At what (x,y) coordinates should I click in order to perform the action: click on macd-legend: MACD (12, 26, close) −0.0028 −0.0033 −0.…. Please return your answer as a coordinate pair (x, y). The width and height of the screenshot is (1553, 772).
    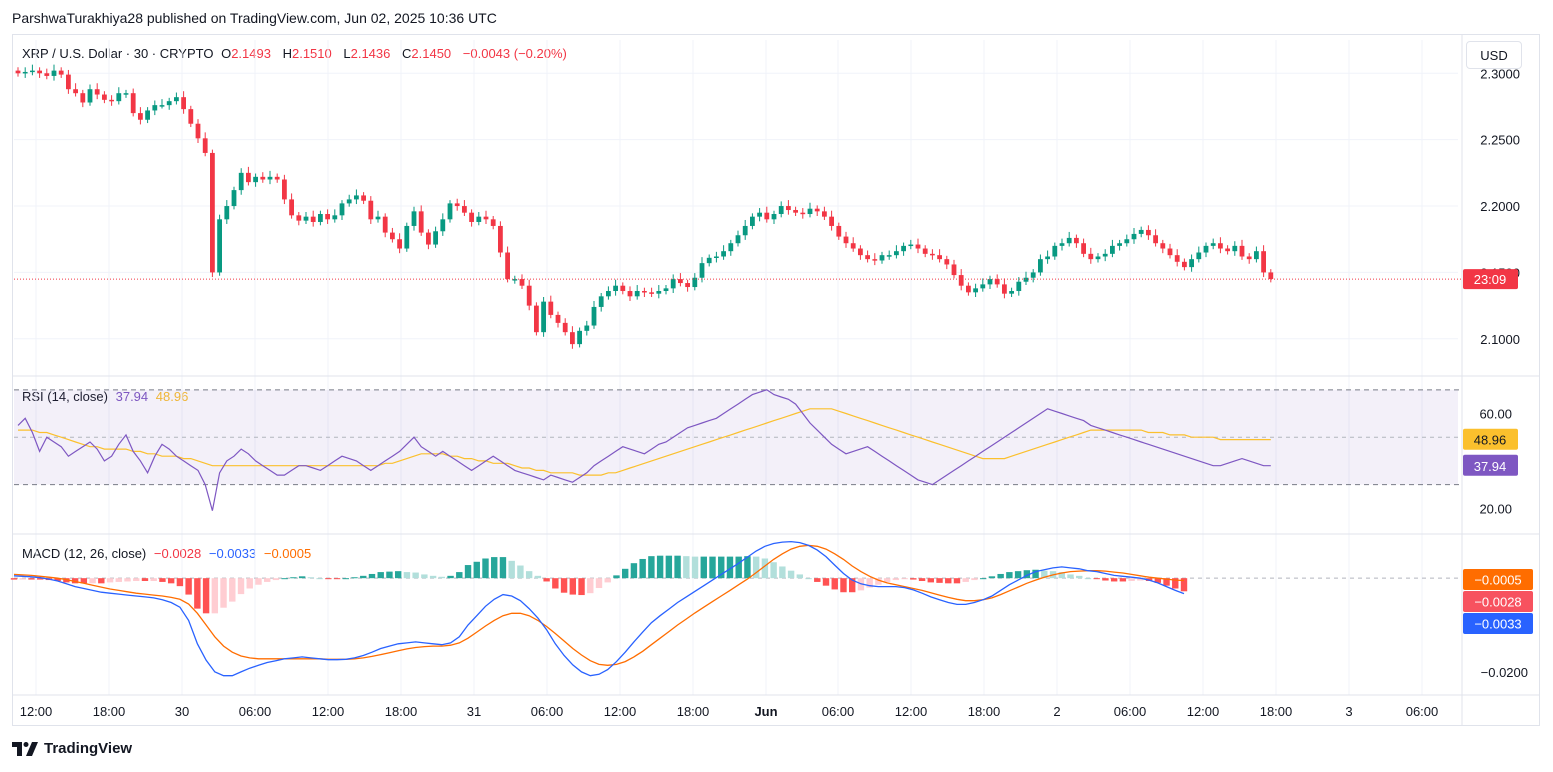
    Looking at the image, I should click on (168, 553).